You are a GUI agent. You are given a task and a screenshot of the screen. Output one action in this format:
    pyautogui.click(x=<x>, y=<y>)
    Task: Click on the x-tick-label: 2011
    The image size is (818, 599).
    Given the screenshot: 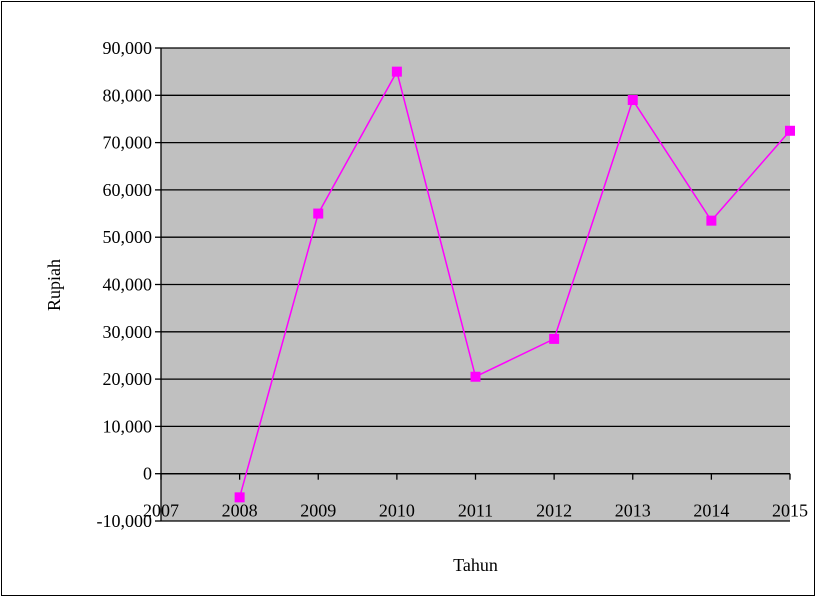 What is the action you would take?
    pyautogui.click(x=475, y=511)
    